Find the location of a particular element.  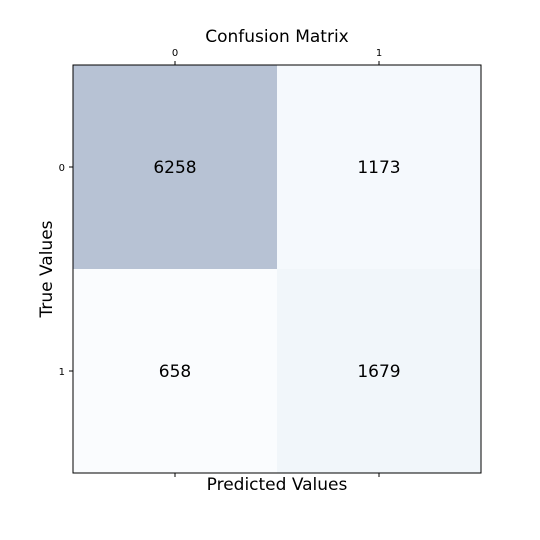

y-axis-label: True Values is located at coordinates (47, 269).